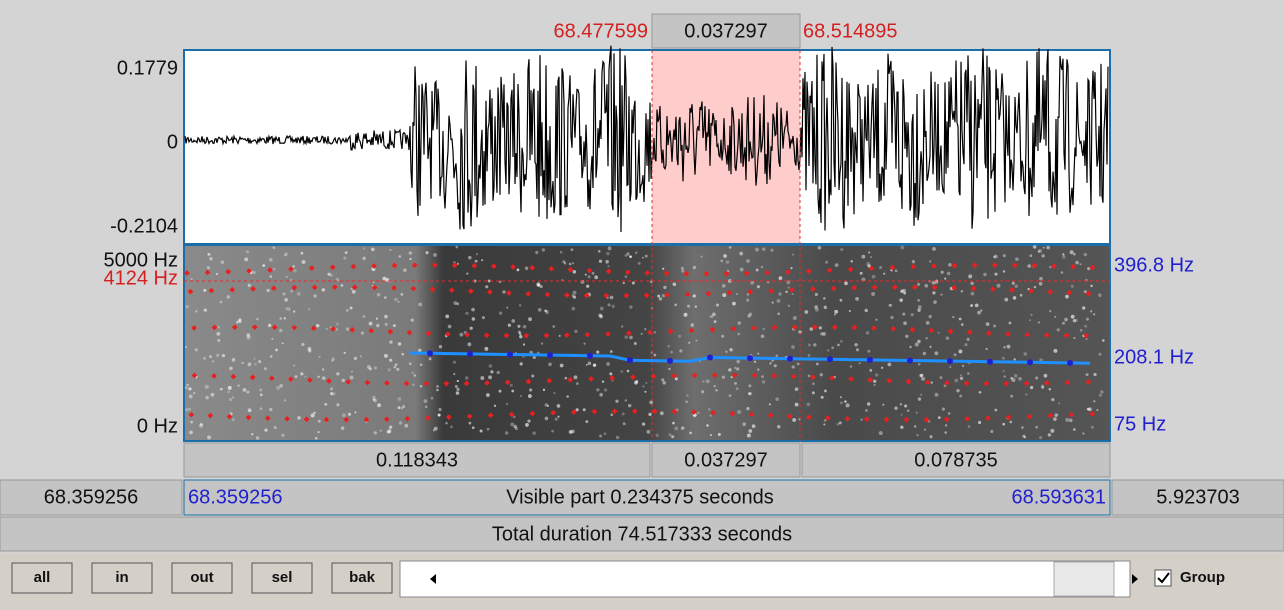  I want to click on waveform-zero: 0, so click(172, 142).